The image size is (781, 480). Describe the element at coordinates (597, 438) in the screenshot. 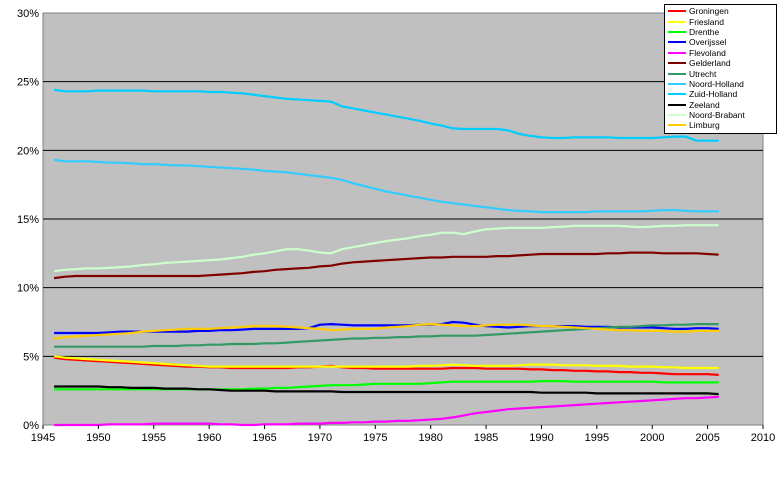

I see `x-tick-label: 1995` at that location.